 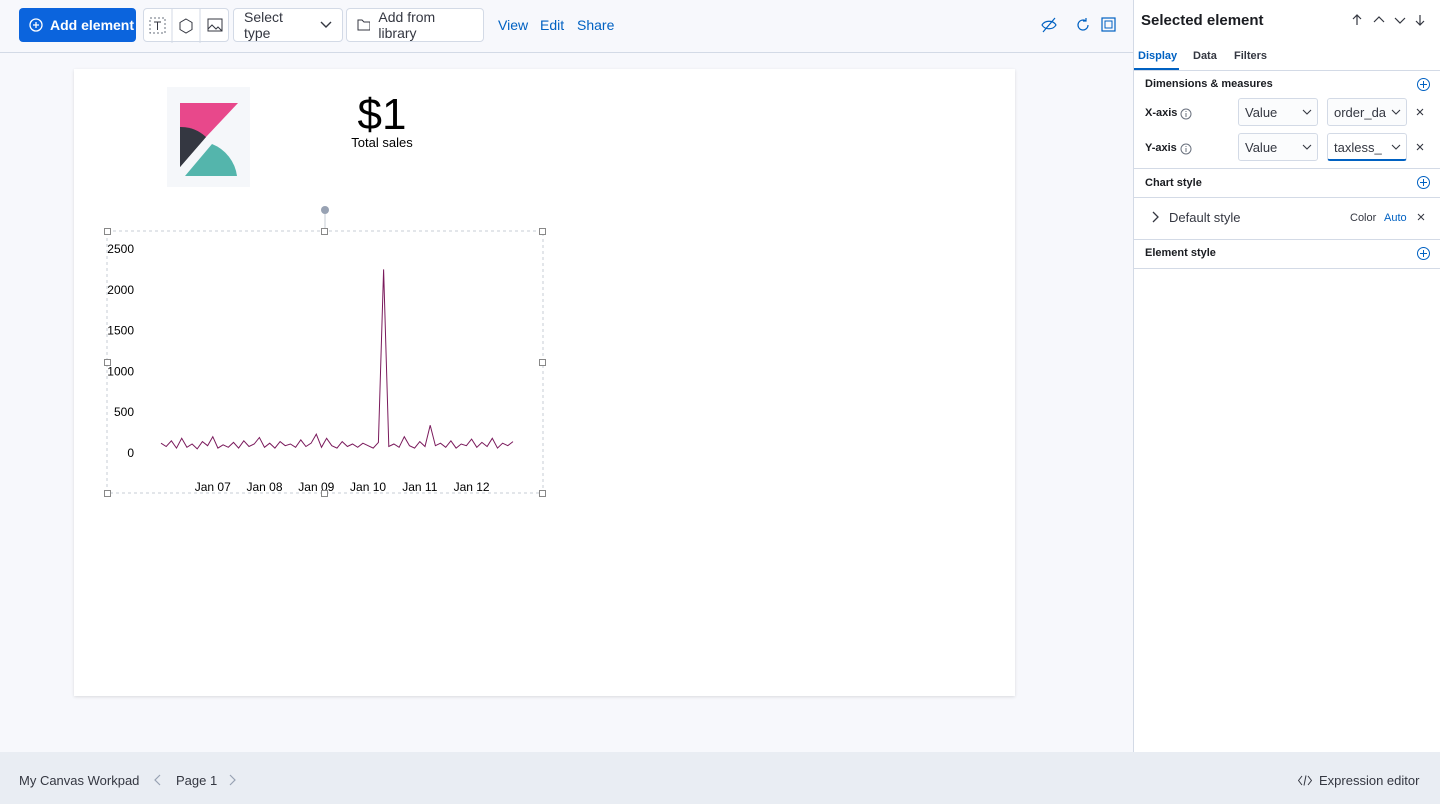 I want to click on section-title: Chart style, so click(x=1173, y=183).